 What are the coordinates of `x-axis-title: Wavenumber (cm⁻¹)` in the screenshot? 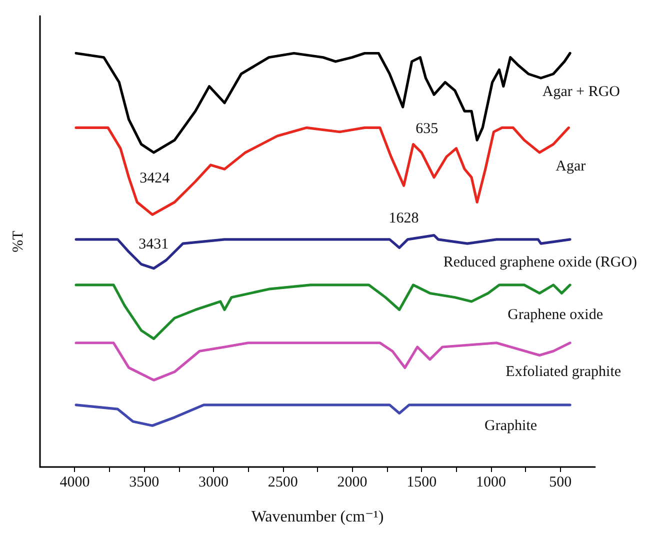 It's located at (317, 517).